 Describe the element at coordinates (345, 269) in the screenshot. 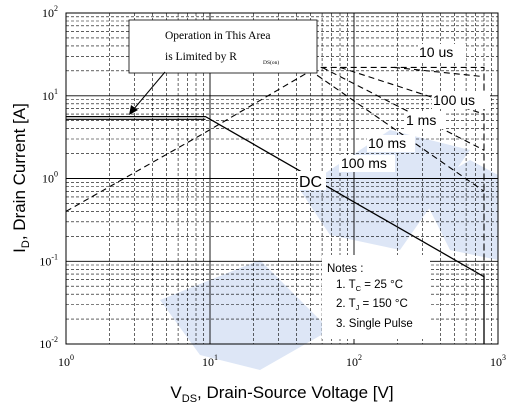

I see `notes-title: Notes :` at that location.